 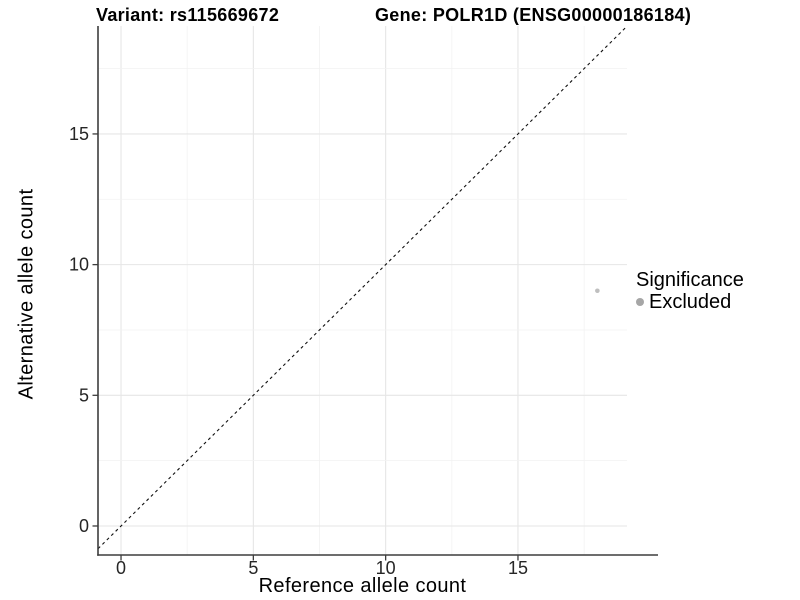 I want to click on x-tick-label: 15, so click(x=518, y=568).